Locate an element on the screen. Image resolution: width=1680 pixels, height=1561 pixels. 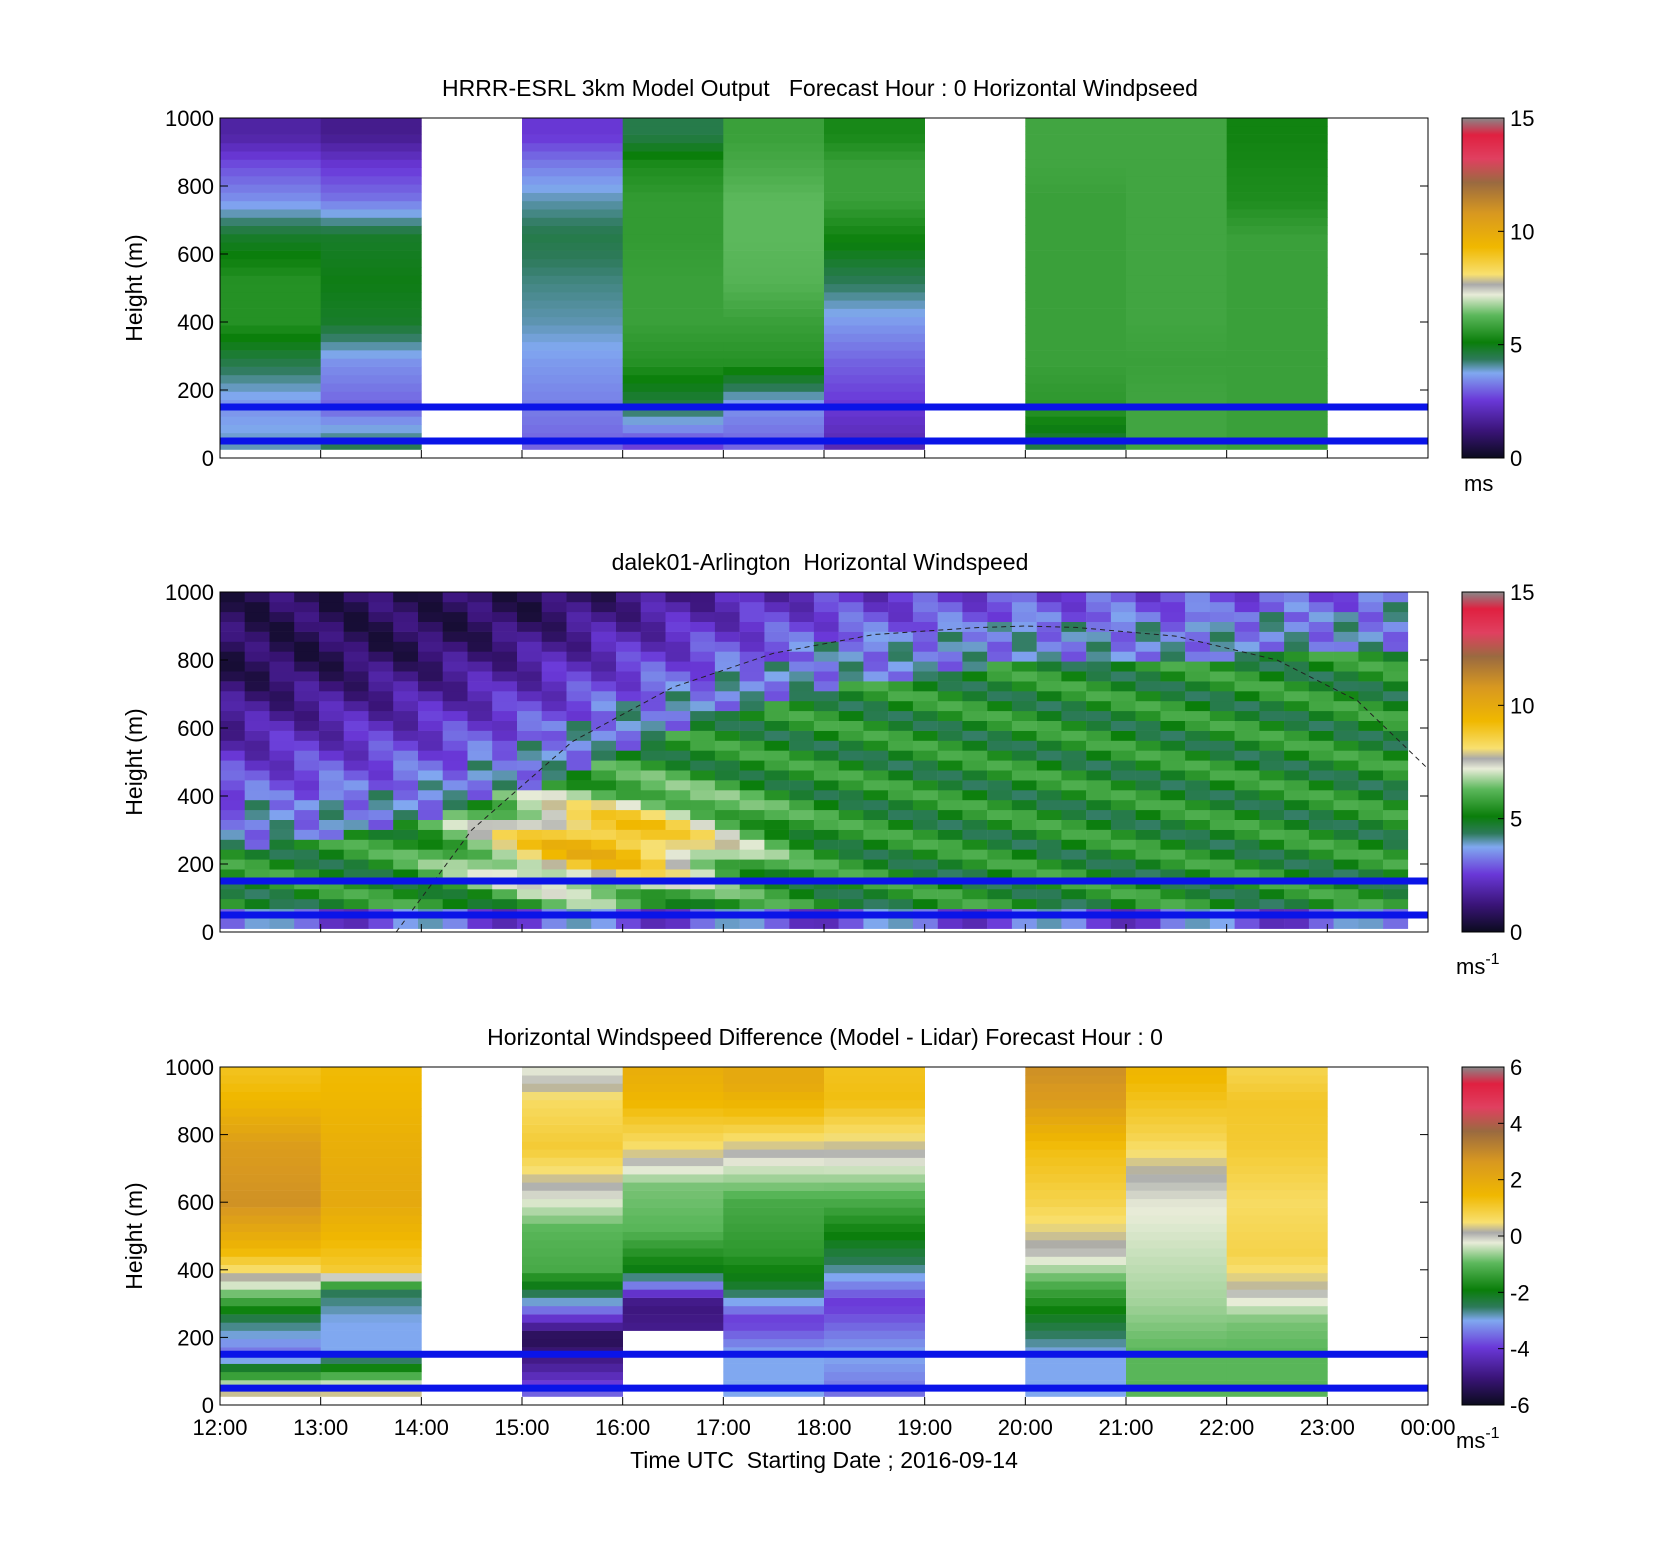
y-tick-label: 600 is located at coordinates (195, 1202).